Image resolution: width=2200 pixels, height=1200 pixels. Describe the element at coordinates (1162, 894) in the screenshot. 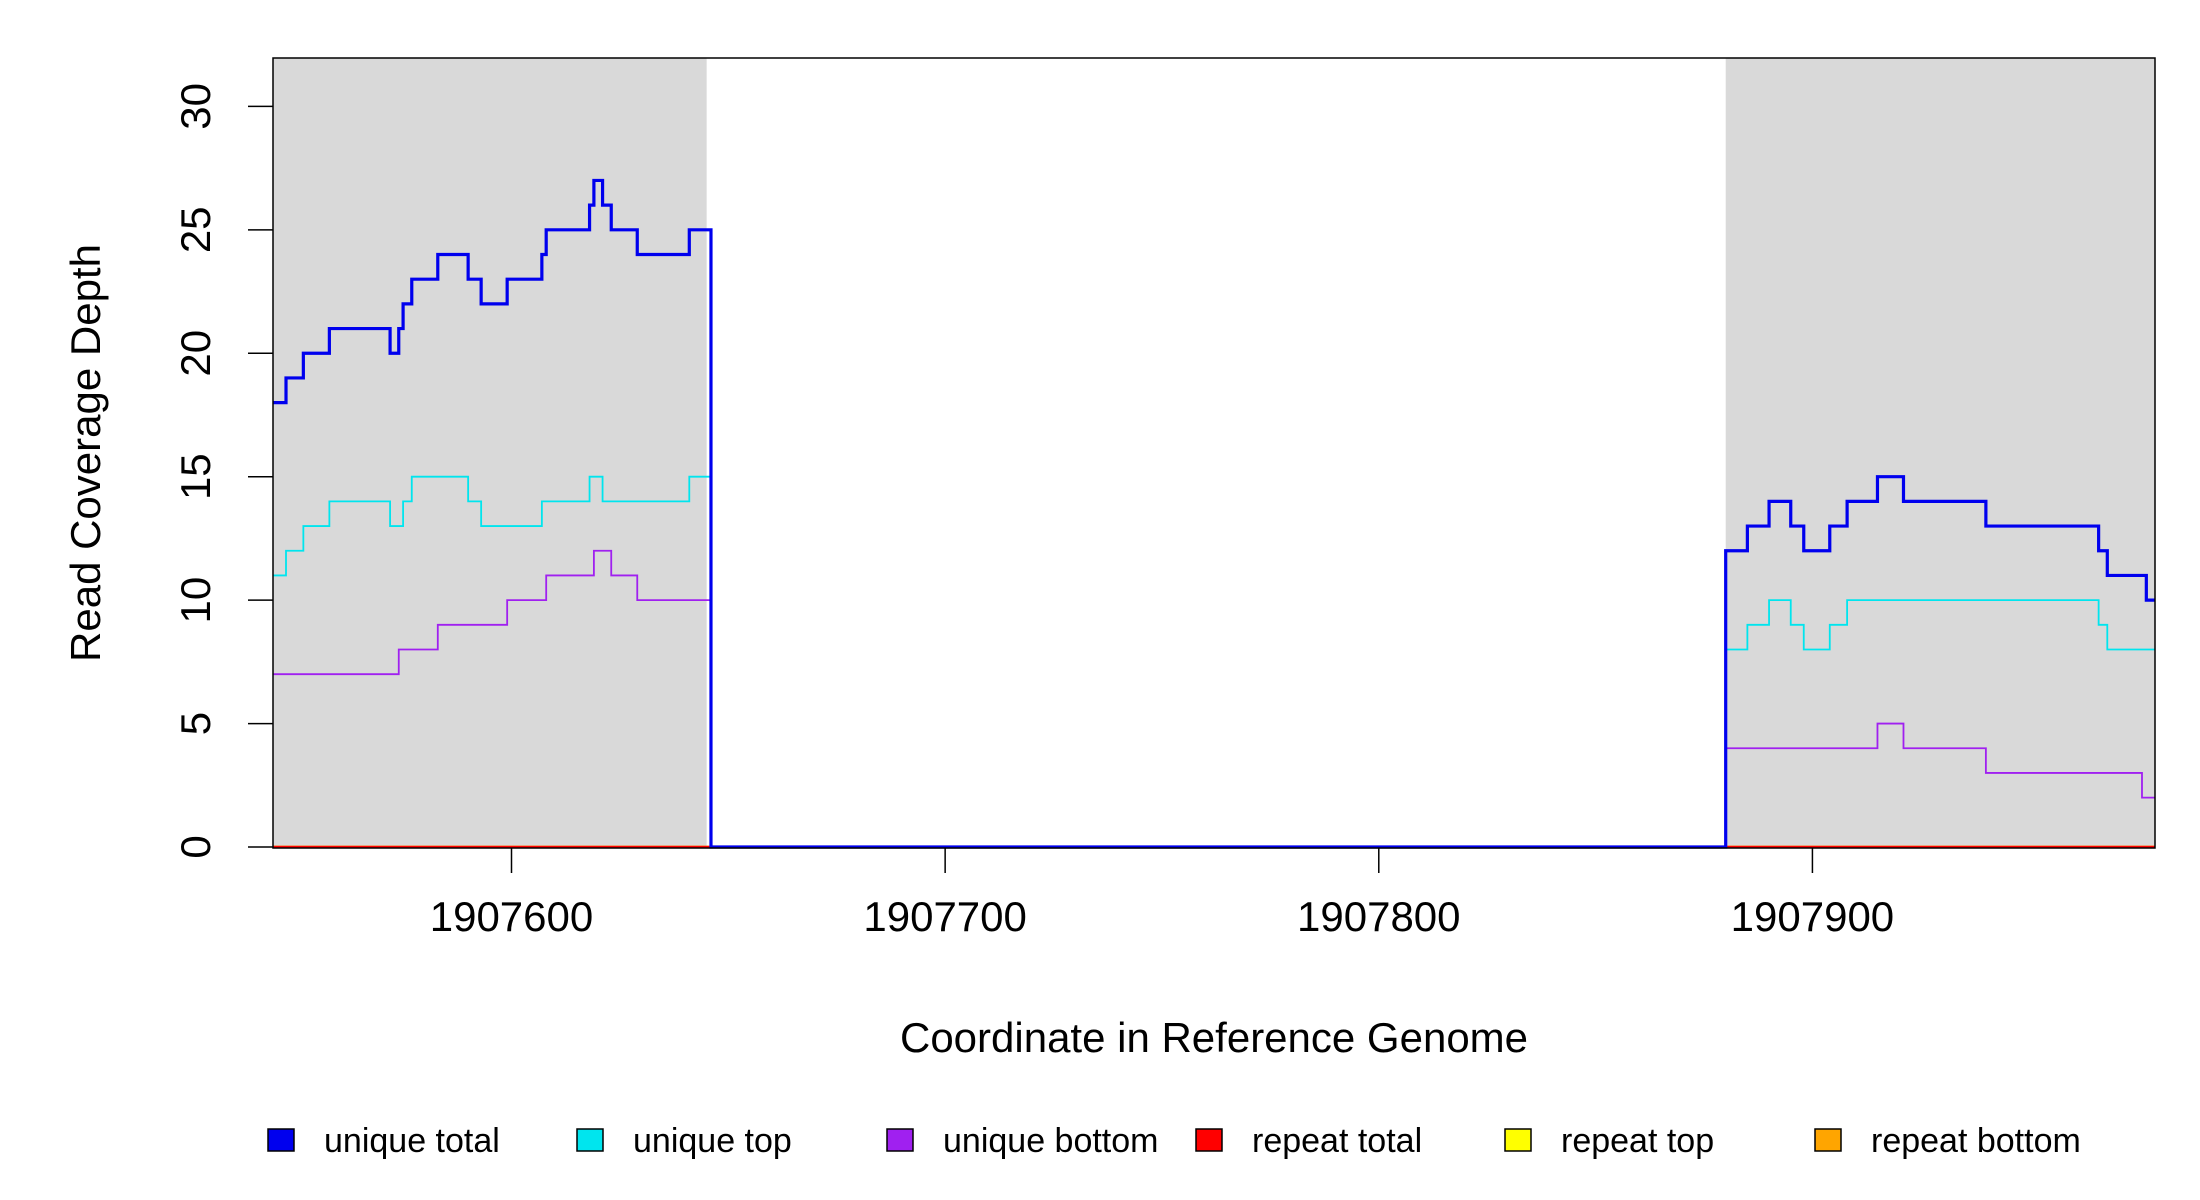

I see `x-axis: 1907600 1907700 1907800 1907900` at that location.